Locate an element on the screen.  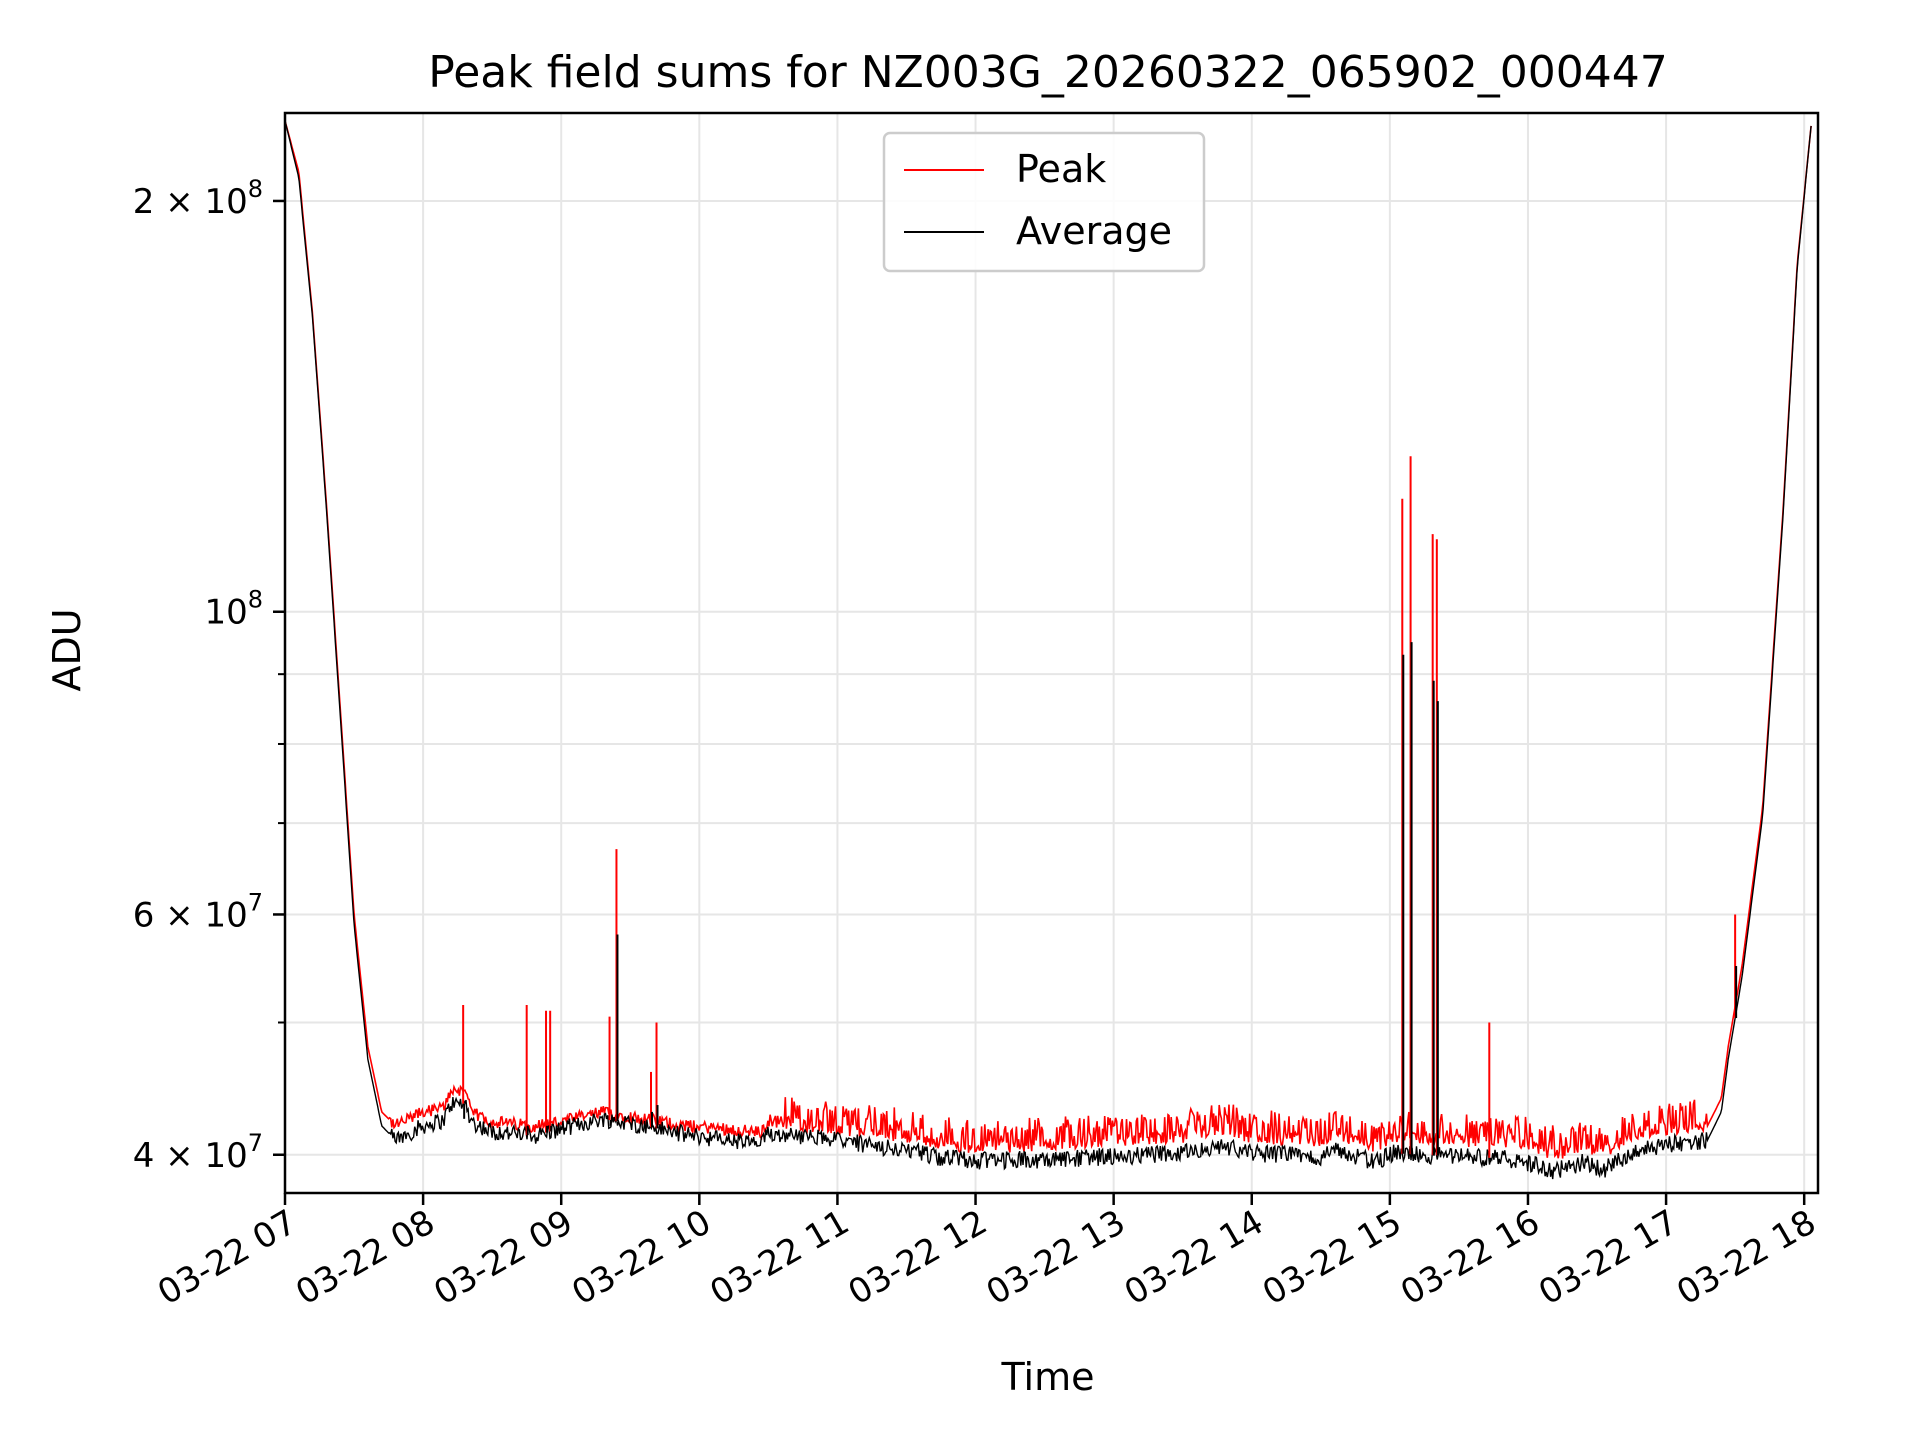
legend: Peak Average is located at coordinates (1044, 202).